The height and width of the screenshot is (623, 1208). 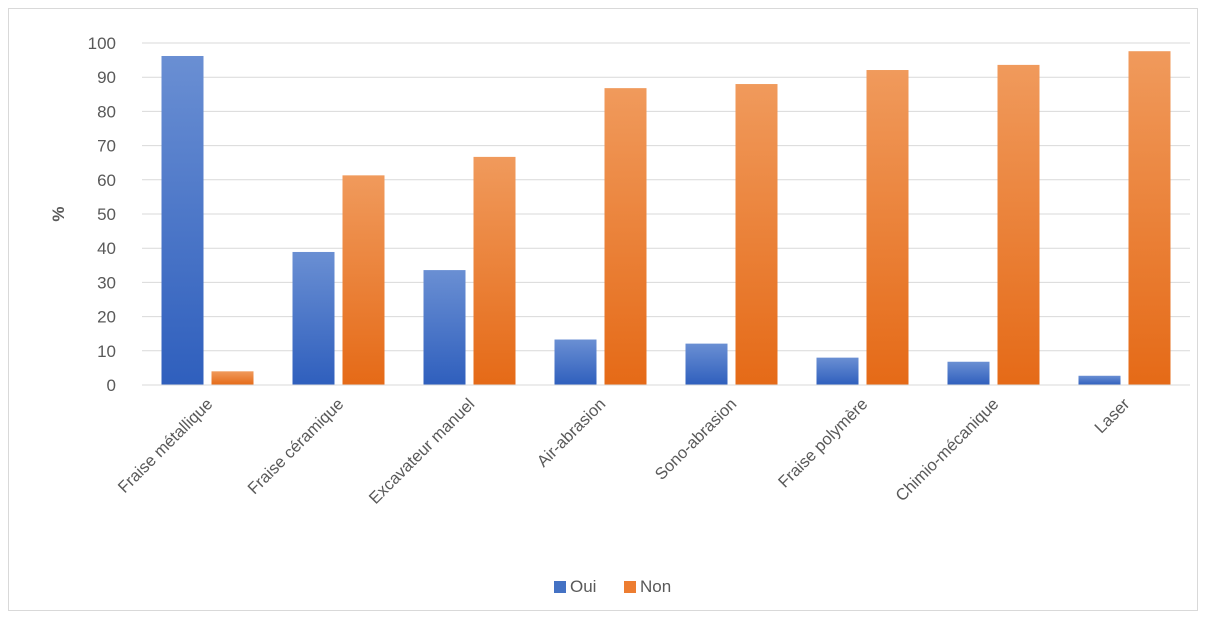 What do you see at coordinates (295, 446) in the screenshot?
I see `x-category-label: Fraise céramique` at bounding box center [295, 446].